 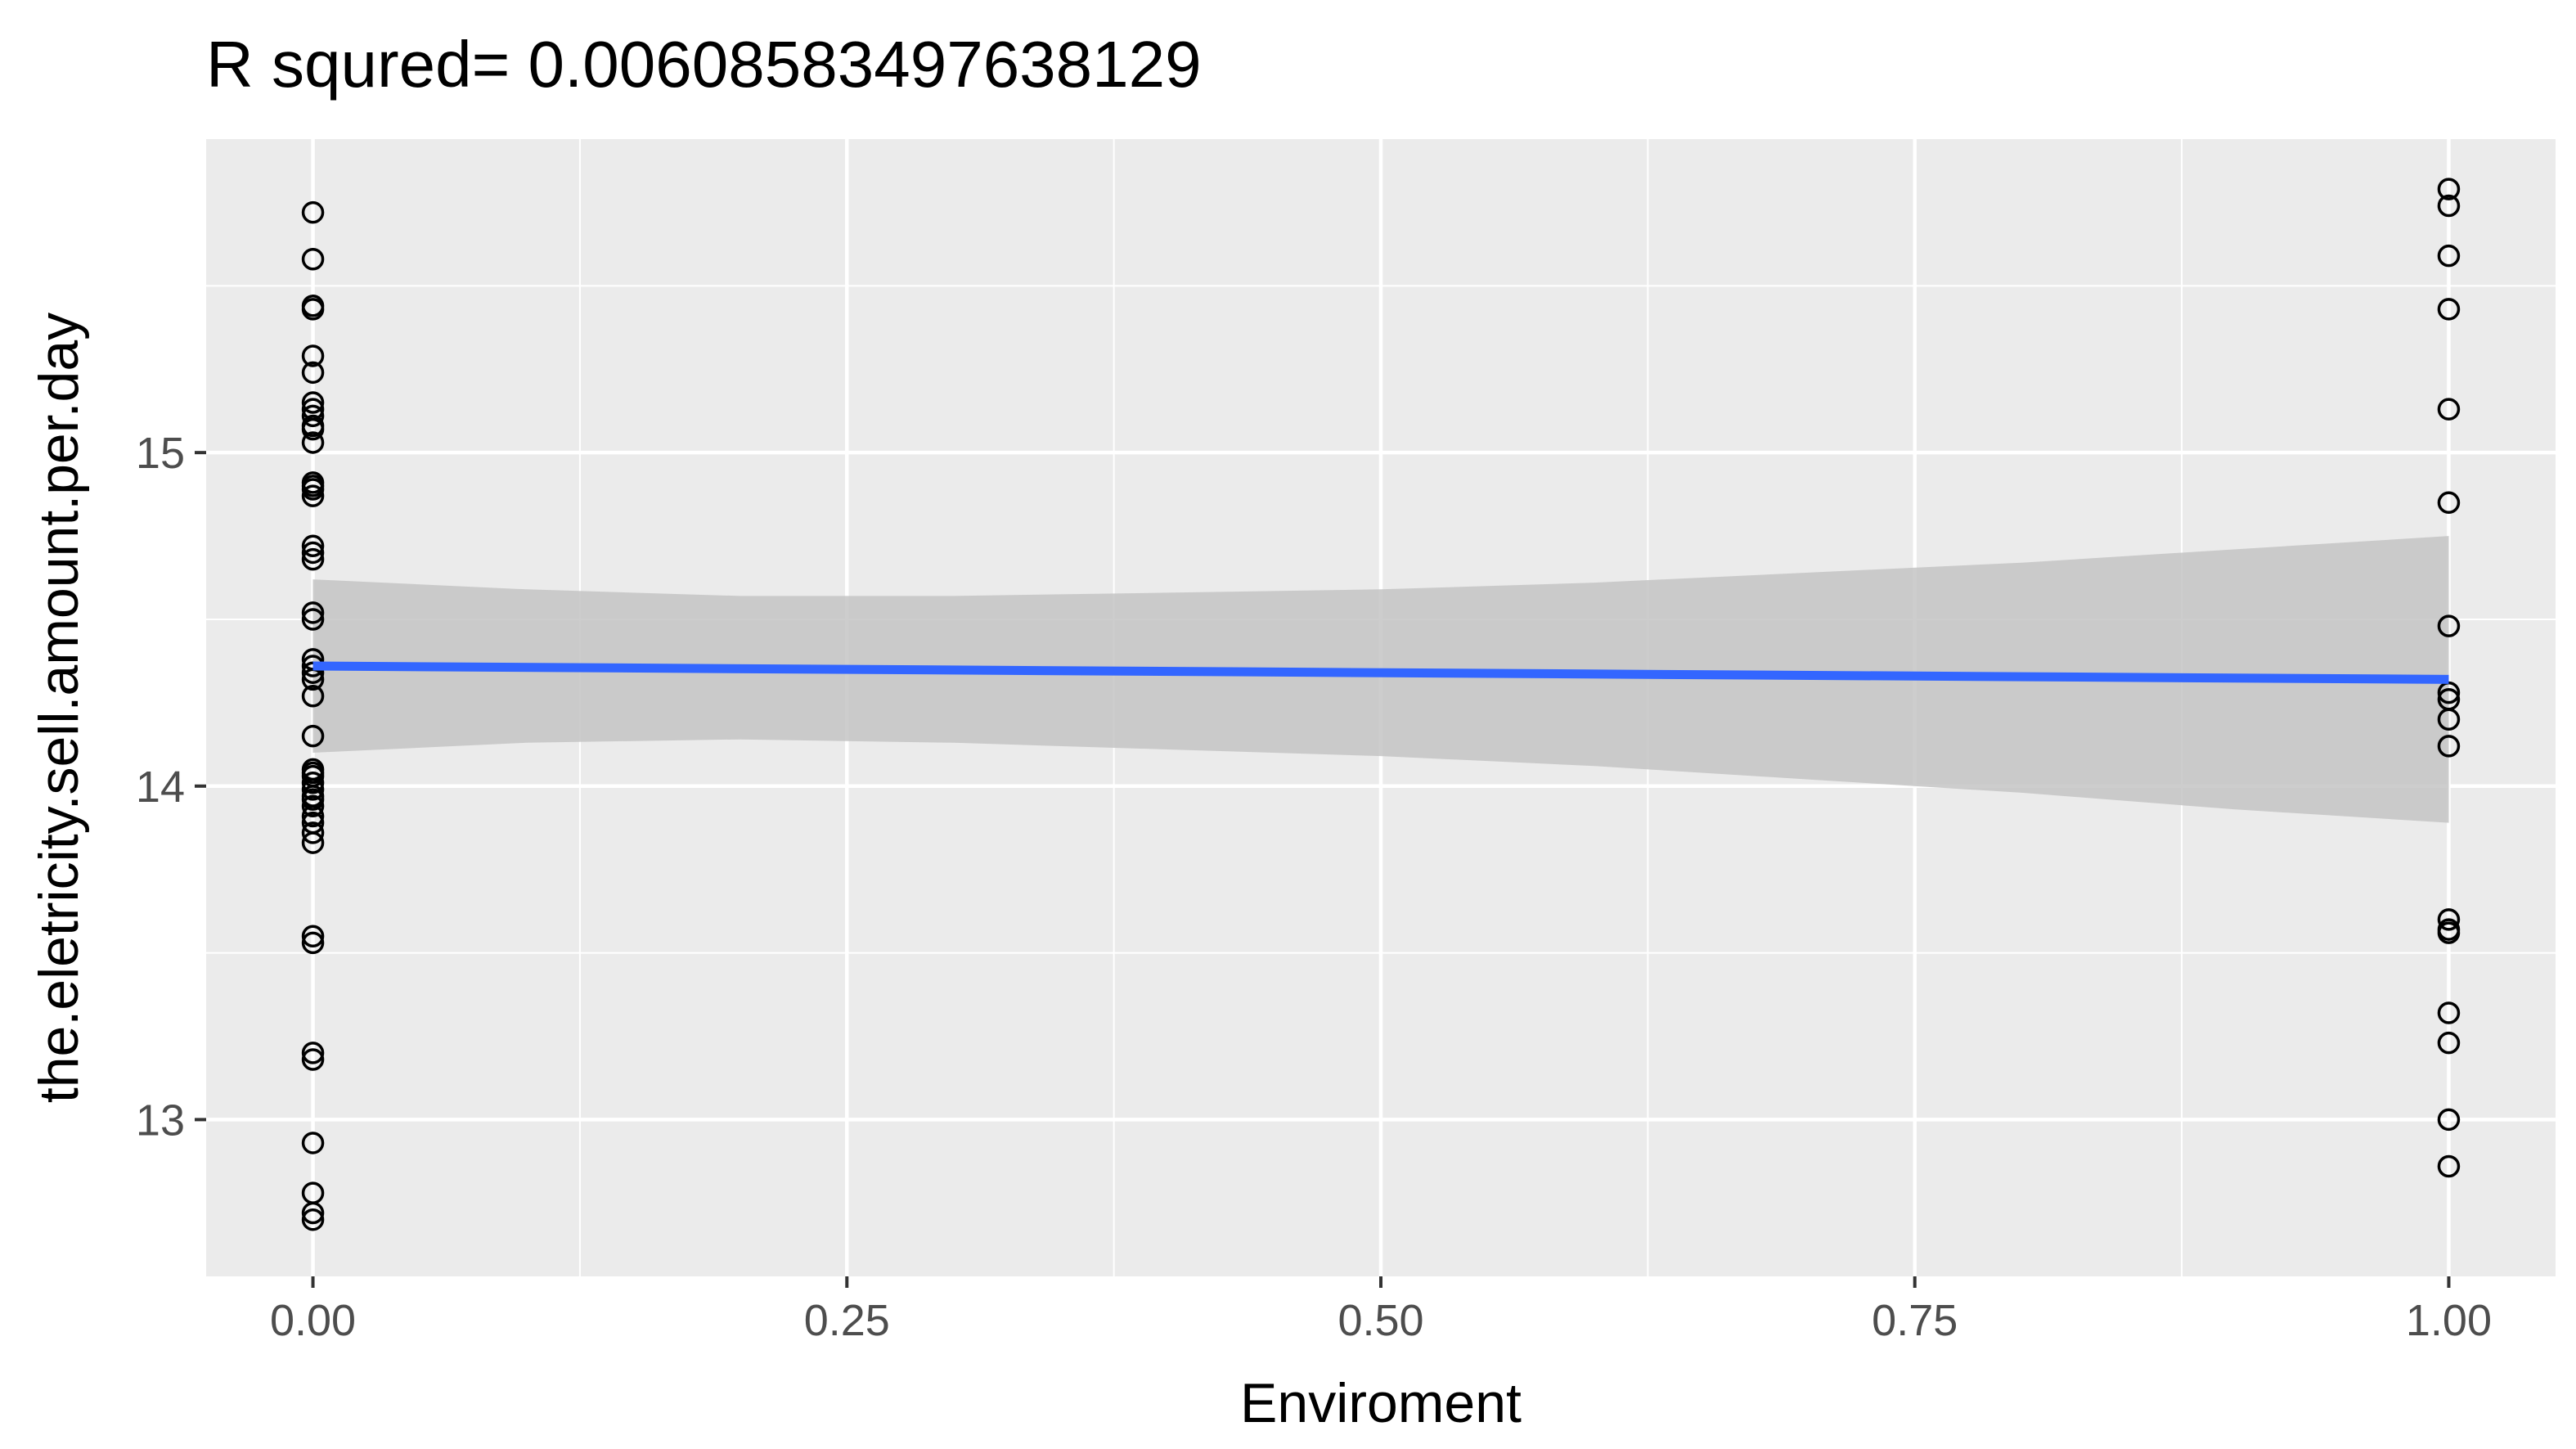 What do you see at coordinates (847, 1321) in the screenshot?
I see `x-tick-label: 0.25` at bounding box center [847, 1321].